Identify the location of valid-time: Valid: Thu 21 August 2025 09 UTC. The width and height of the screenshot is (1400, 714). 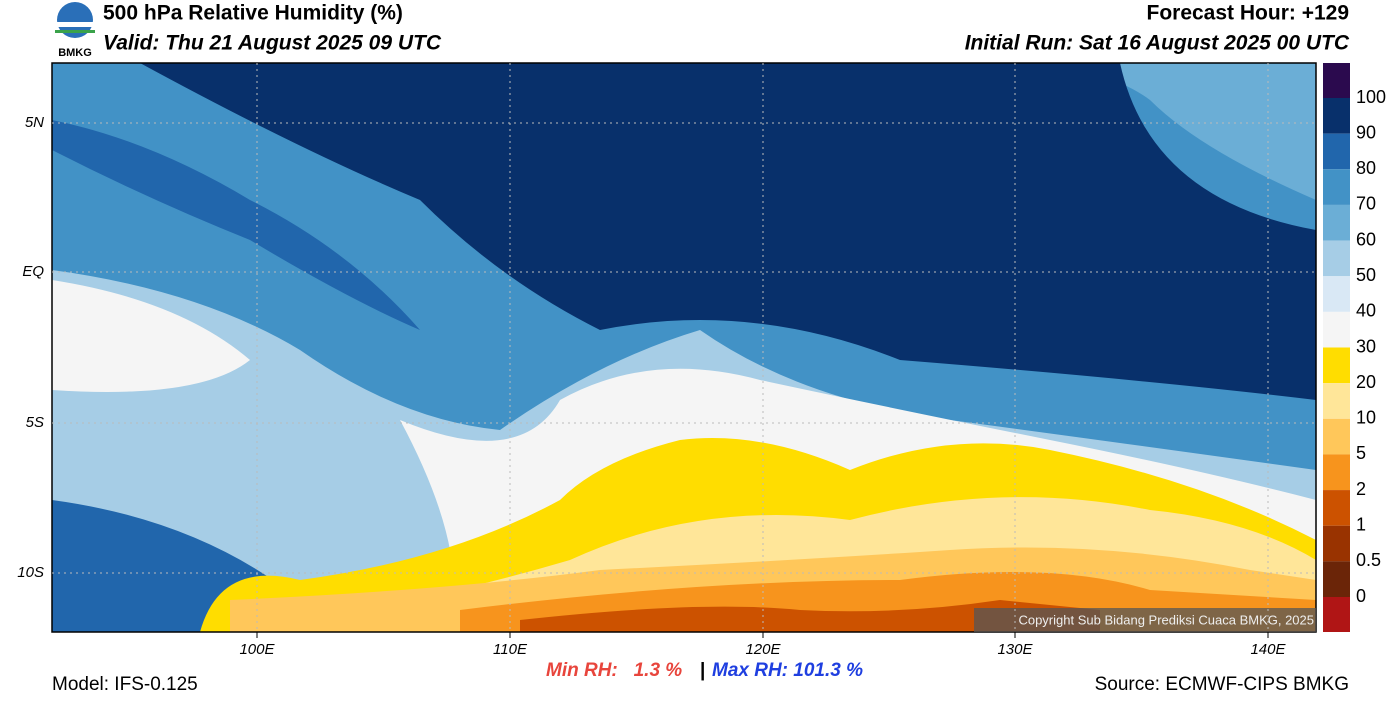
(272, 43).